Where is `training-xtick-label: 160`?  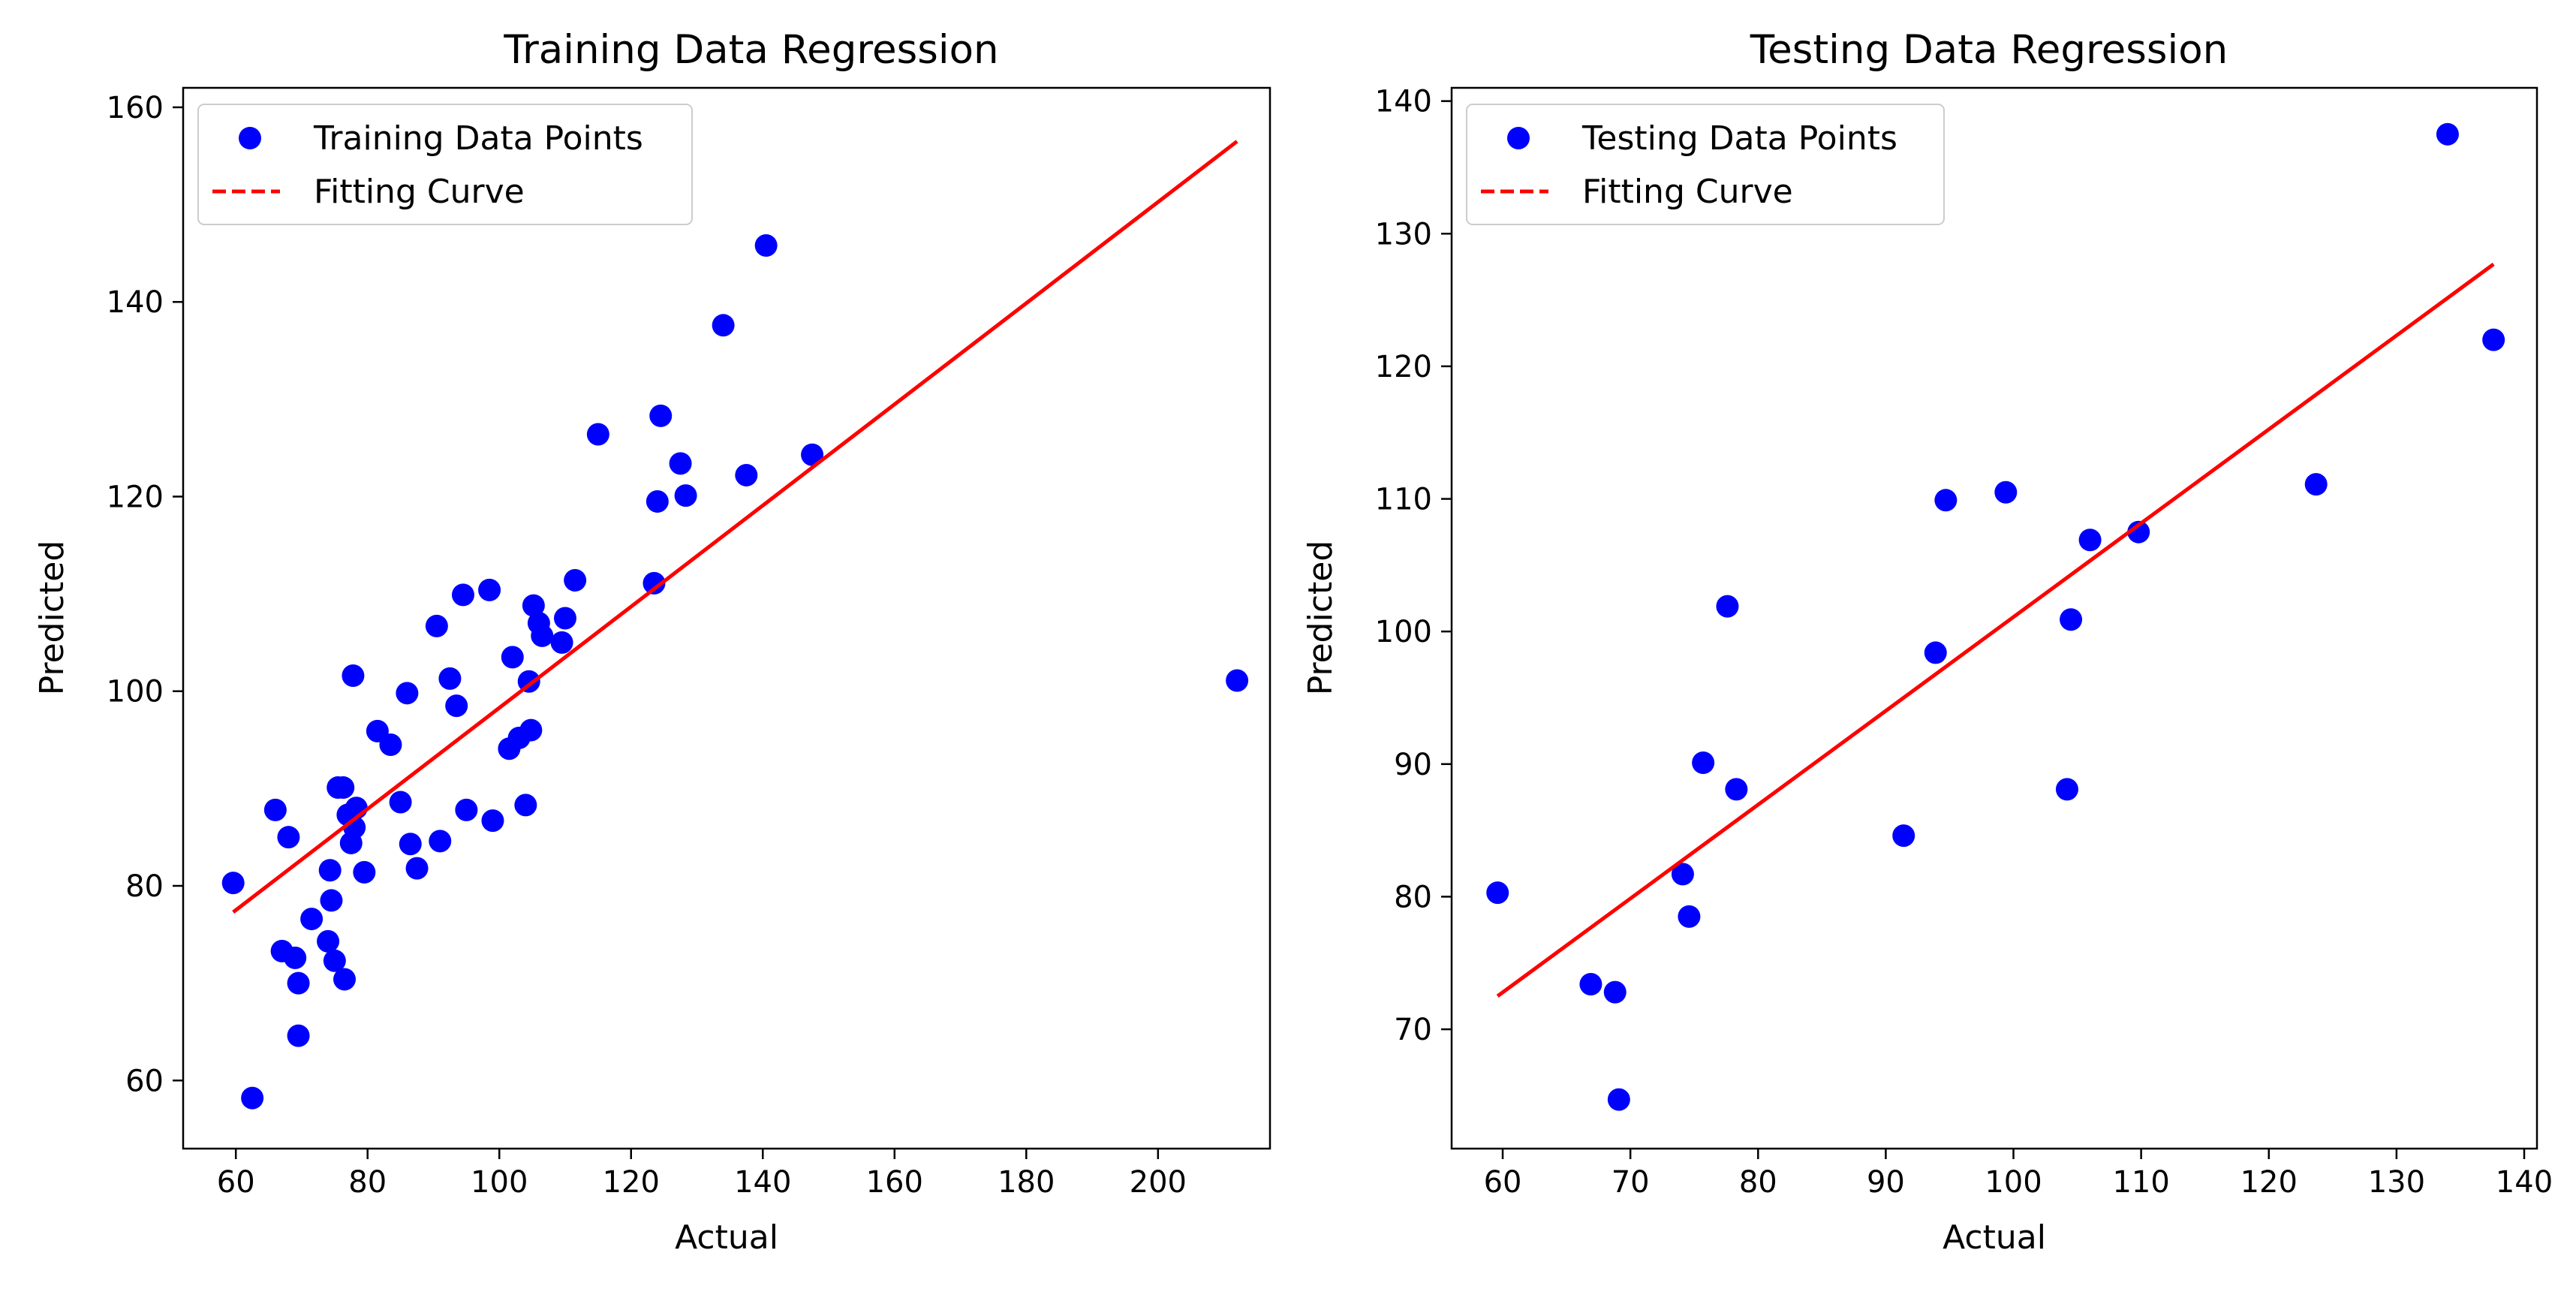
training-xtick-label: 160 is located at coordinates (894, 1182).